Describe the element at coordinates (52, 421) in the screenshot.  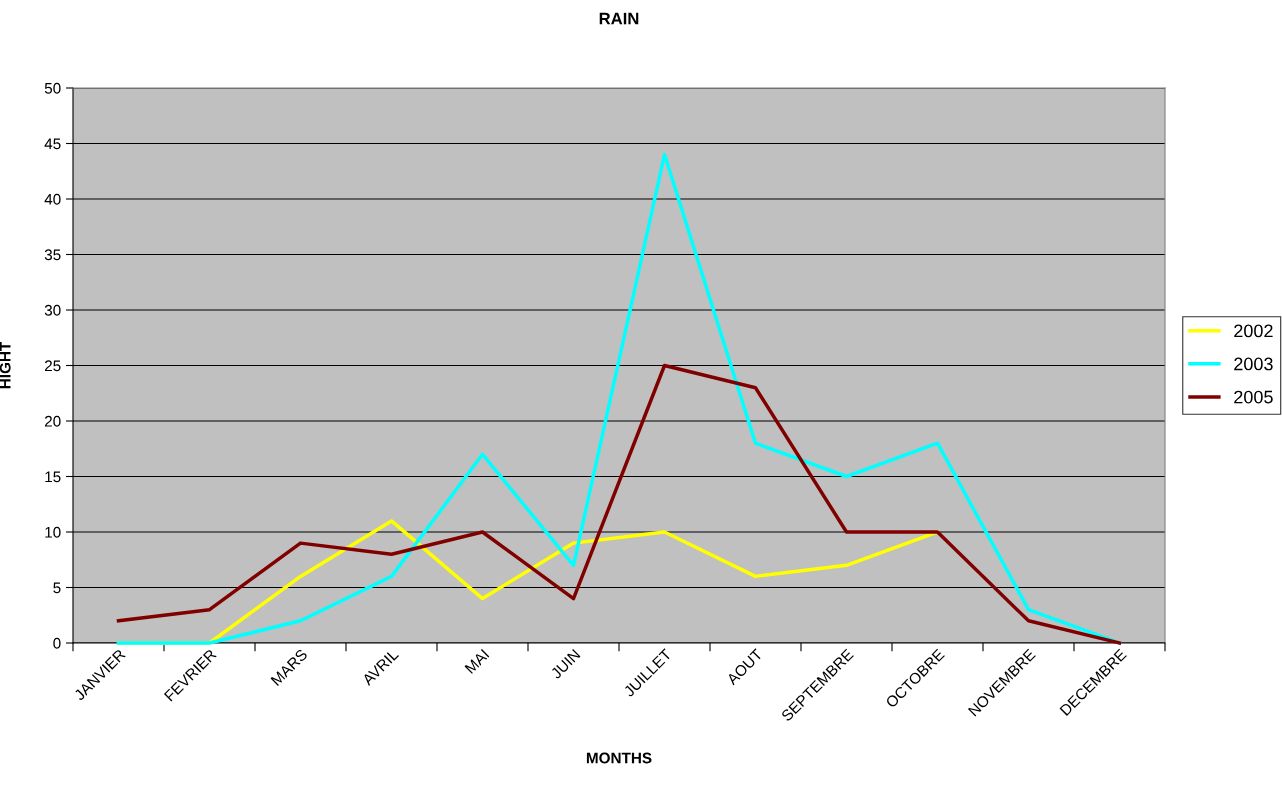
I see `y-tick-label: 20` at that location.